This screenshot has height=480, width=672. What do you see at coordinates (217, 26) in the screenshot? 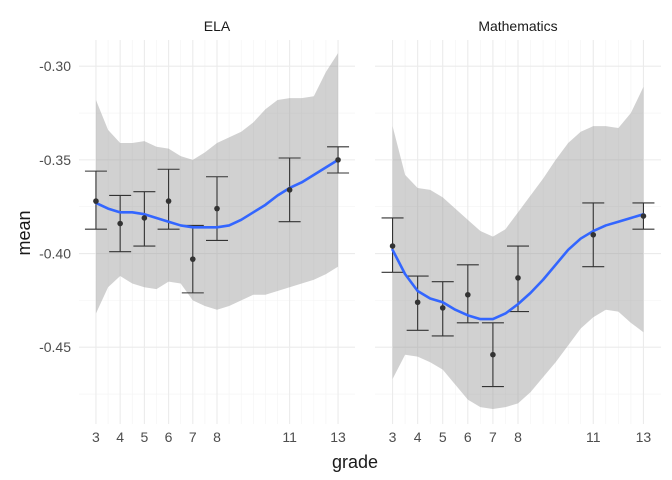
I see `strip-label-ela: ELA` at bounding box center [217, 26].